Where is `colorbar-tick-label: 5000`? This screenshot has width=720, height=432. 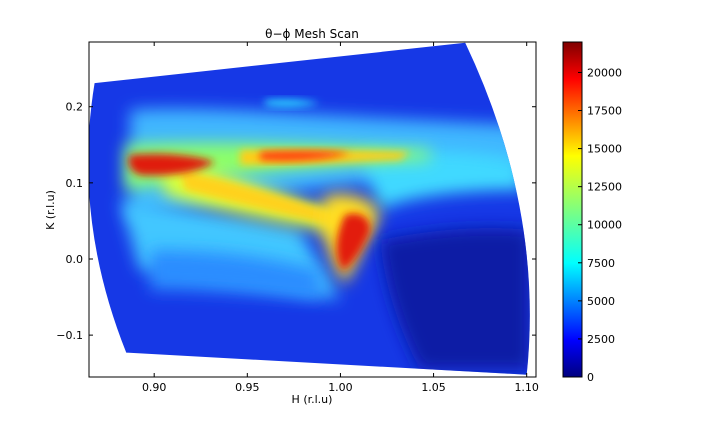
colorbar-tick-label: 5000 is located at coordinates (601, 301).